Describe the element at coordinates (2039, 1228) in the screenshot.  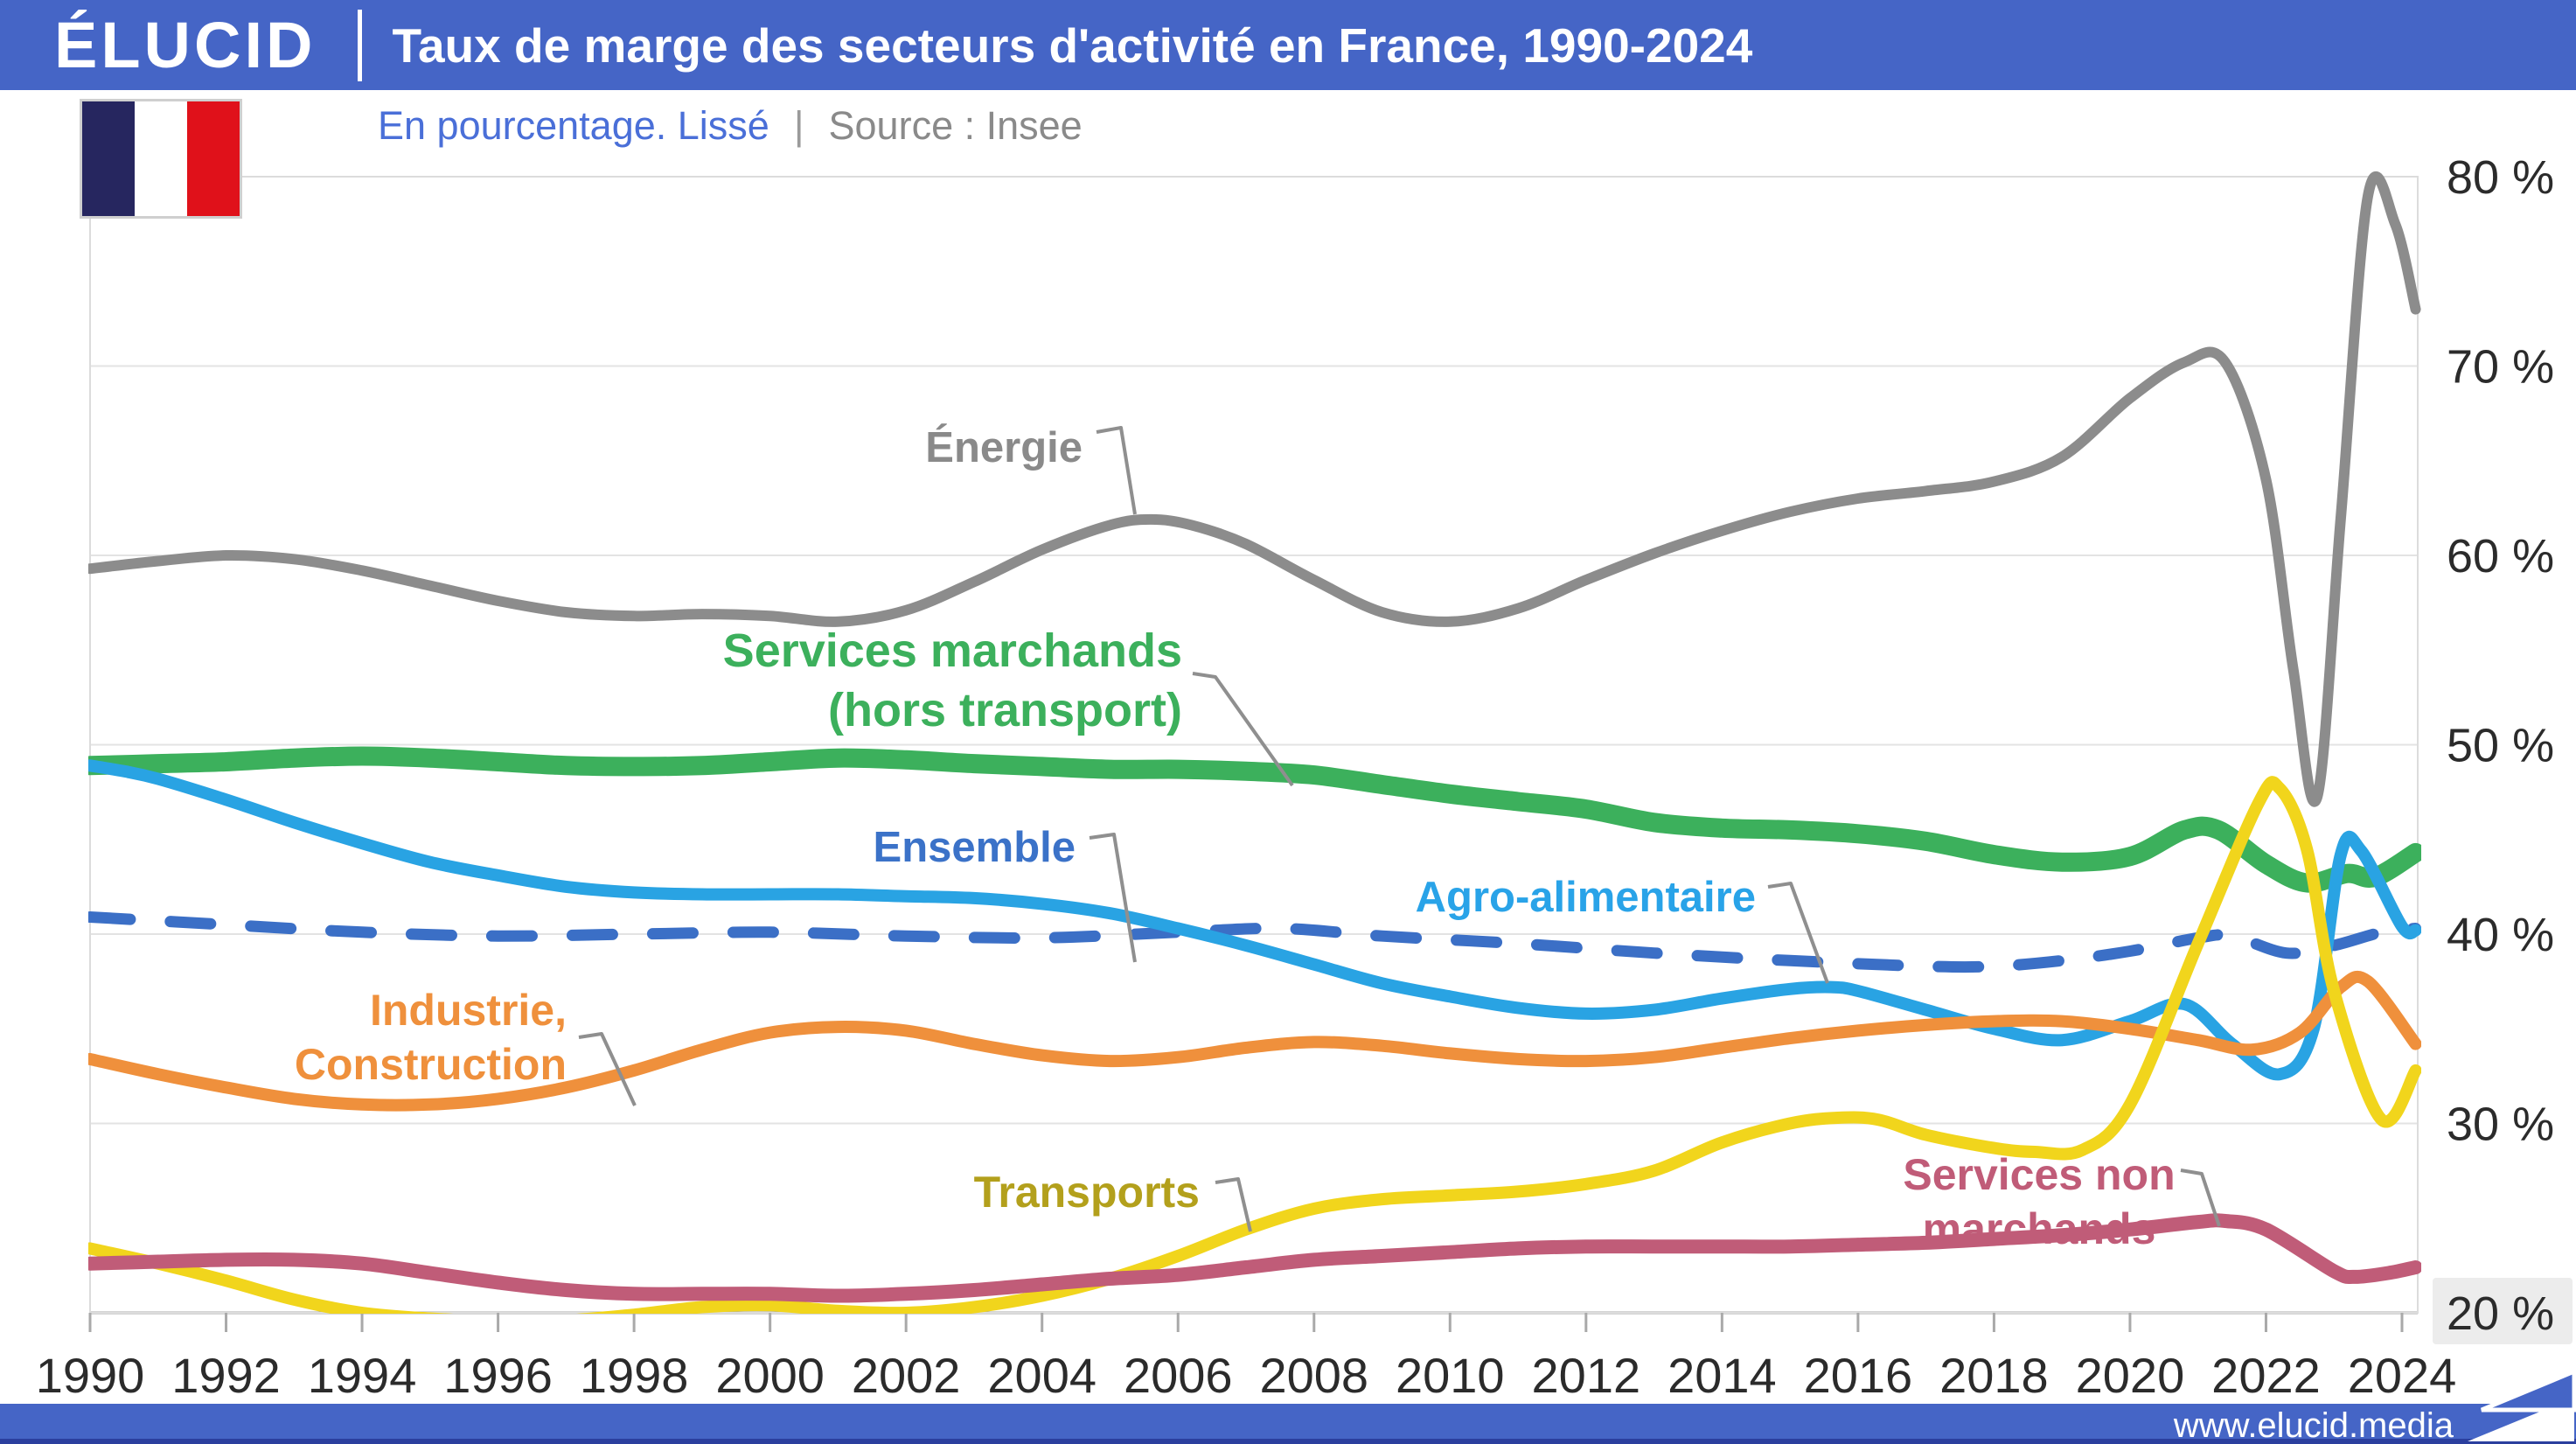
I see `series-label-services-non-marchands: marchands` at that location.